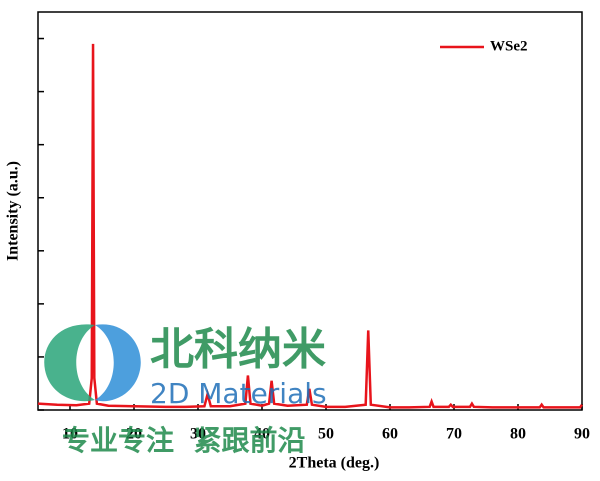 The height and width of the screenshot is (481, 600). I want to click on legend-label: WSe2, so click(509, 46).